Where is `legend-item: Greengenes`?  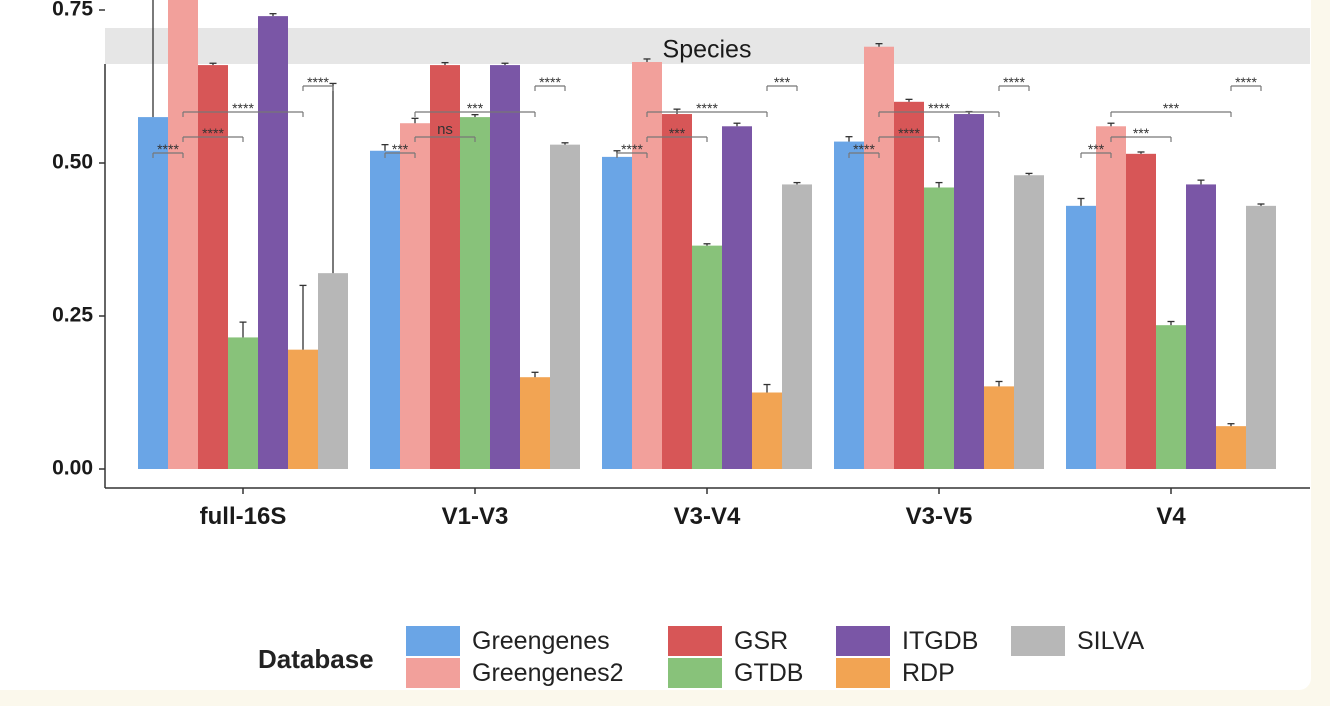 legend-item: Greengenes is located at coordinates (508, 641).